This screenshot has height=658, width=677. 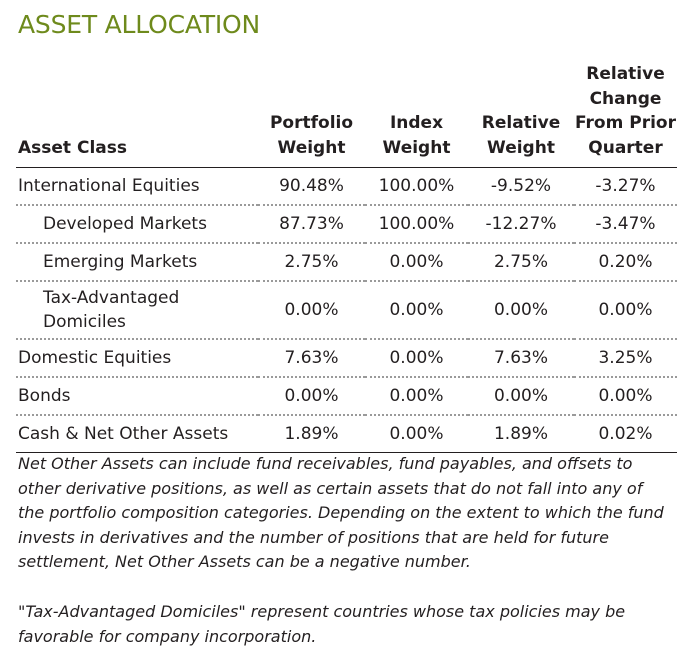 I want to click on row-label: Developed Markets, so click(x=137, y=224).